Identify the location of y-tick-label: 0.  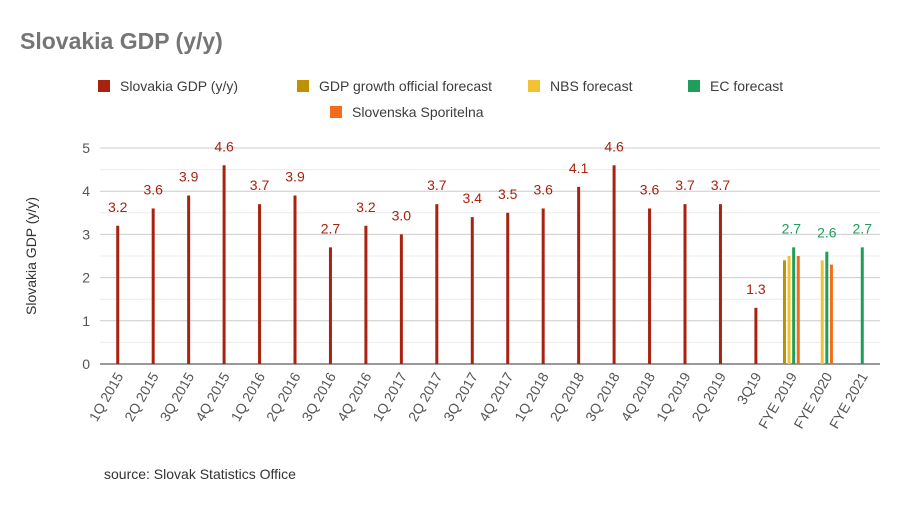
(86, 364).